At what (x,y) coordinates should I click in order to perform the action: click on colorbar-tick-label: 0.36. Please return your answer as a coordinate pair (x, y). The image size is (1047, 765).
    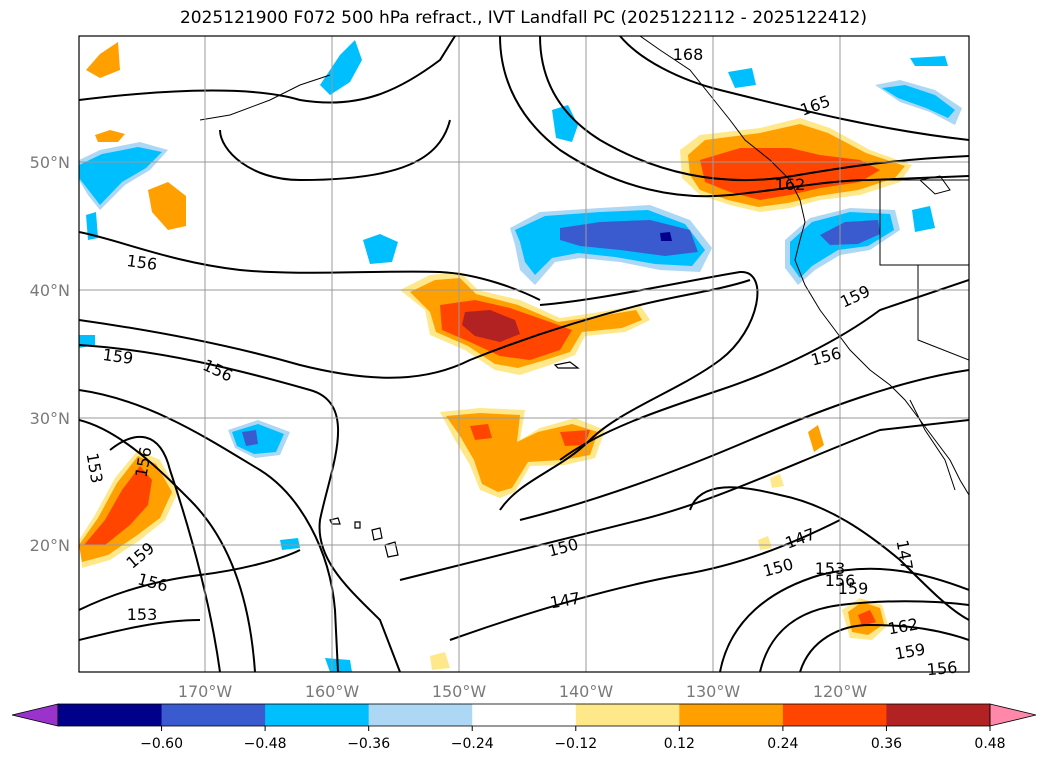
    Looking at the image, I should click on (886, 744).